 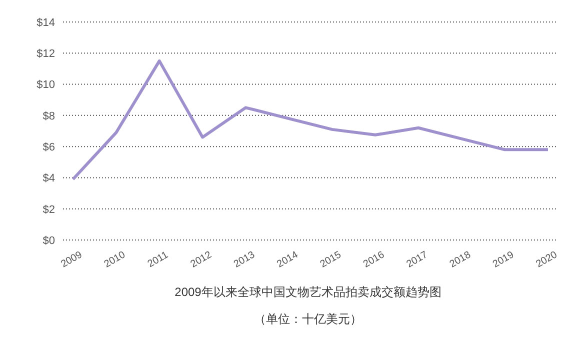 I want to click on x-tick-label: 2014, so click(x=287, y=259).